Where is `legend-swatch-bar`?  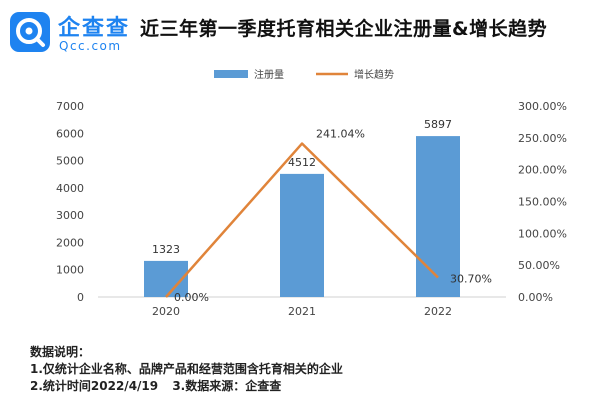
legend-swatch-bar is located at coordinates (231, 74).